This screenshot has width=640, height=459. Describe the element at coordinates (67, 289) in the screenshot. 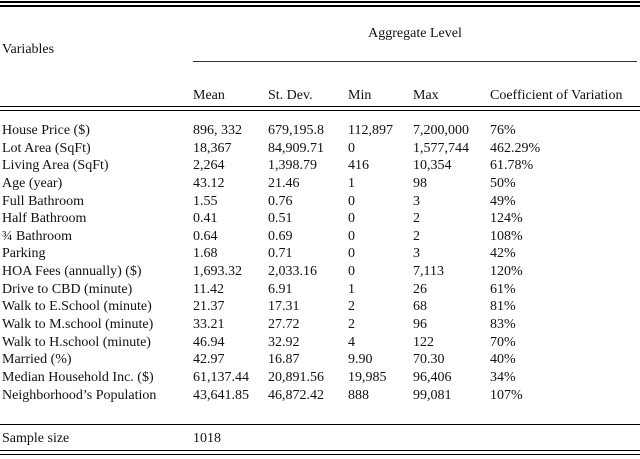

I see `row-label: Drive to CBD (minute)` at that location.